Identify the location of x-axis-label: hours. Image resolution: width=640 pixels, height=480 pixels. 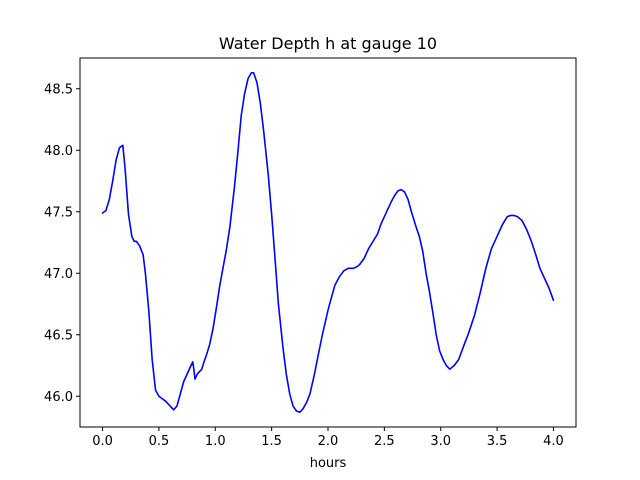
(328, 463).